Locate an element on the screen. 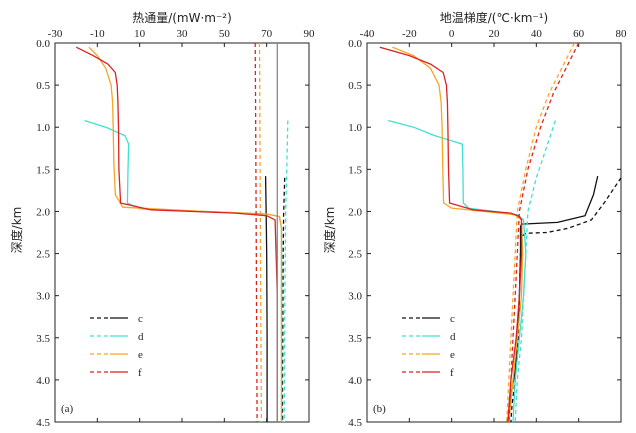  panel-label: (b) is located at coordinates (379, 409).